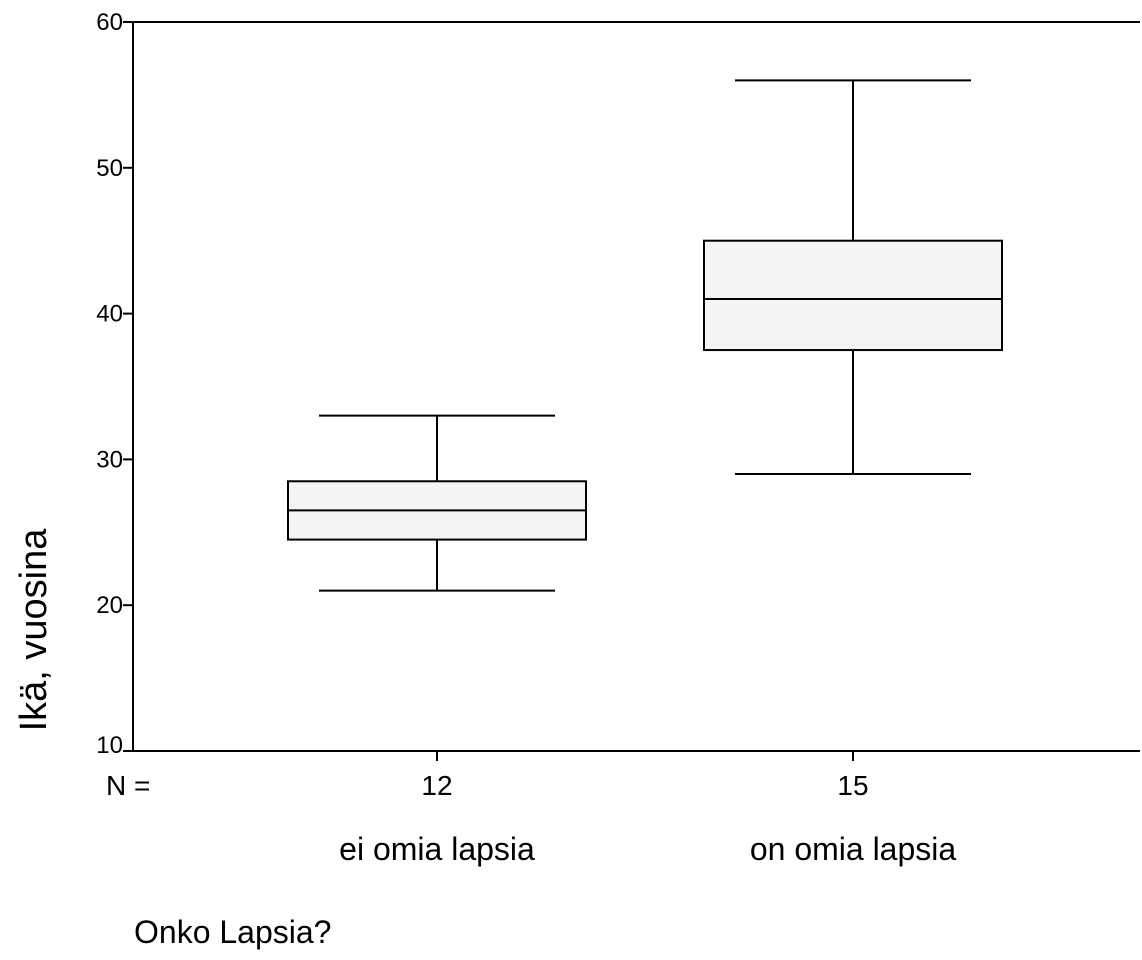 The width and height of the screenshot is (1142, 960). What do you see at coordinates (34, 630) in the screenshot?
I see `y-axis-label: Ikä, vuosina` at bounding box center [34, 630].